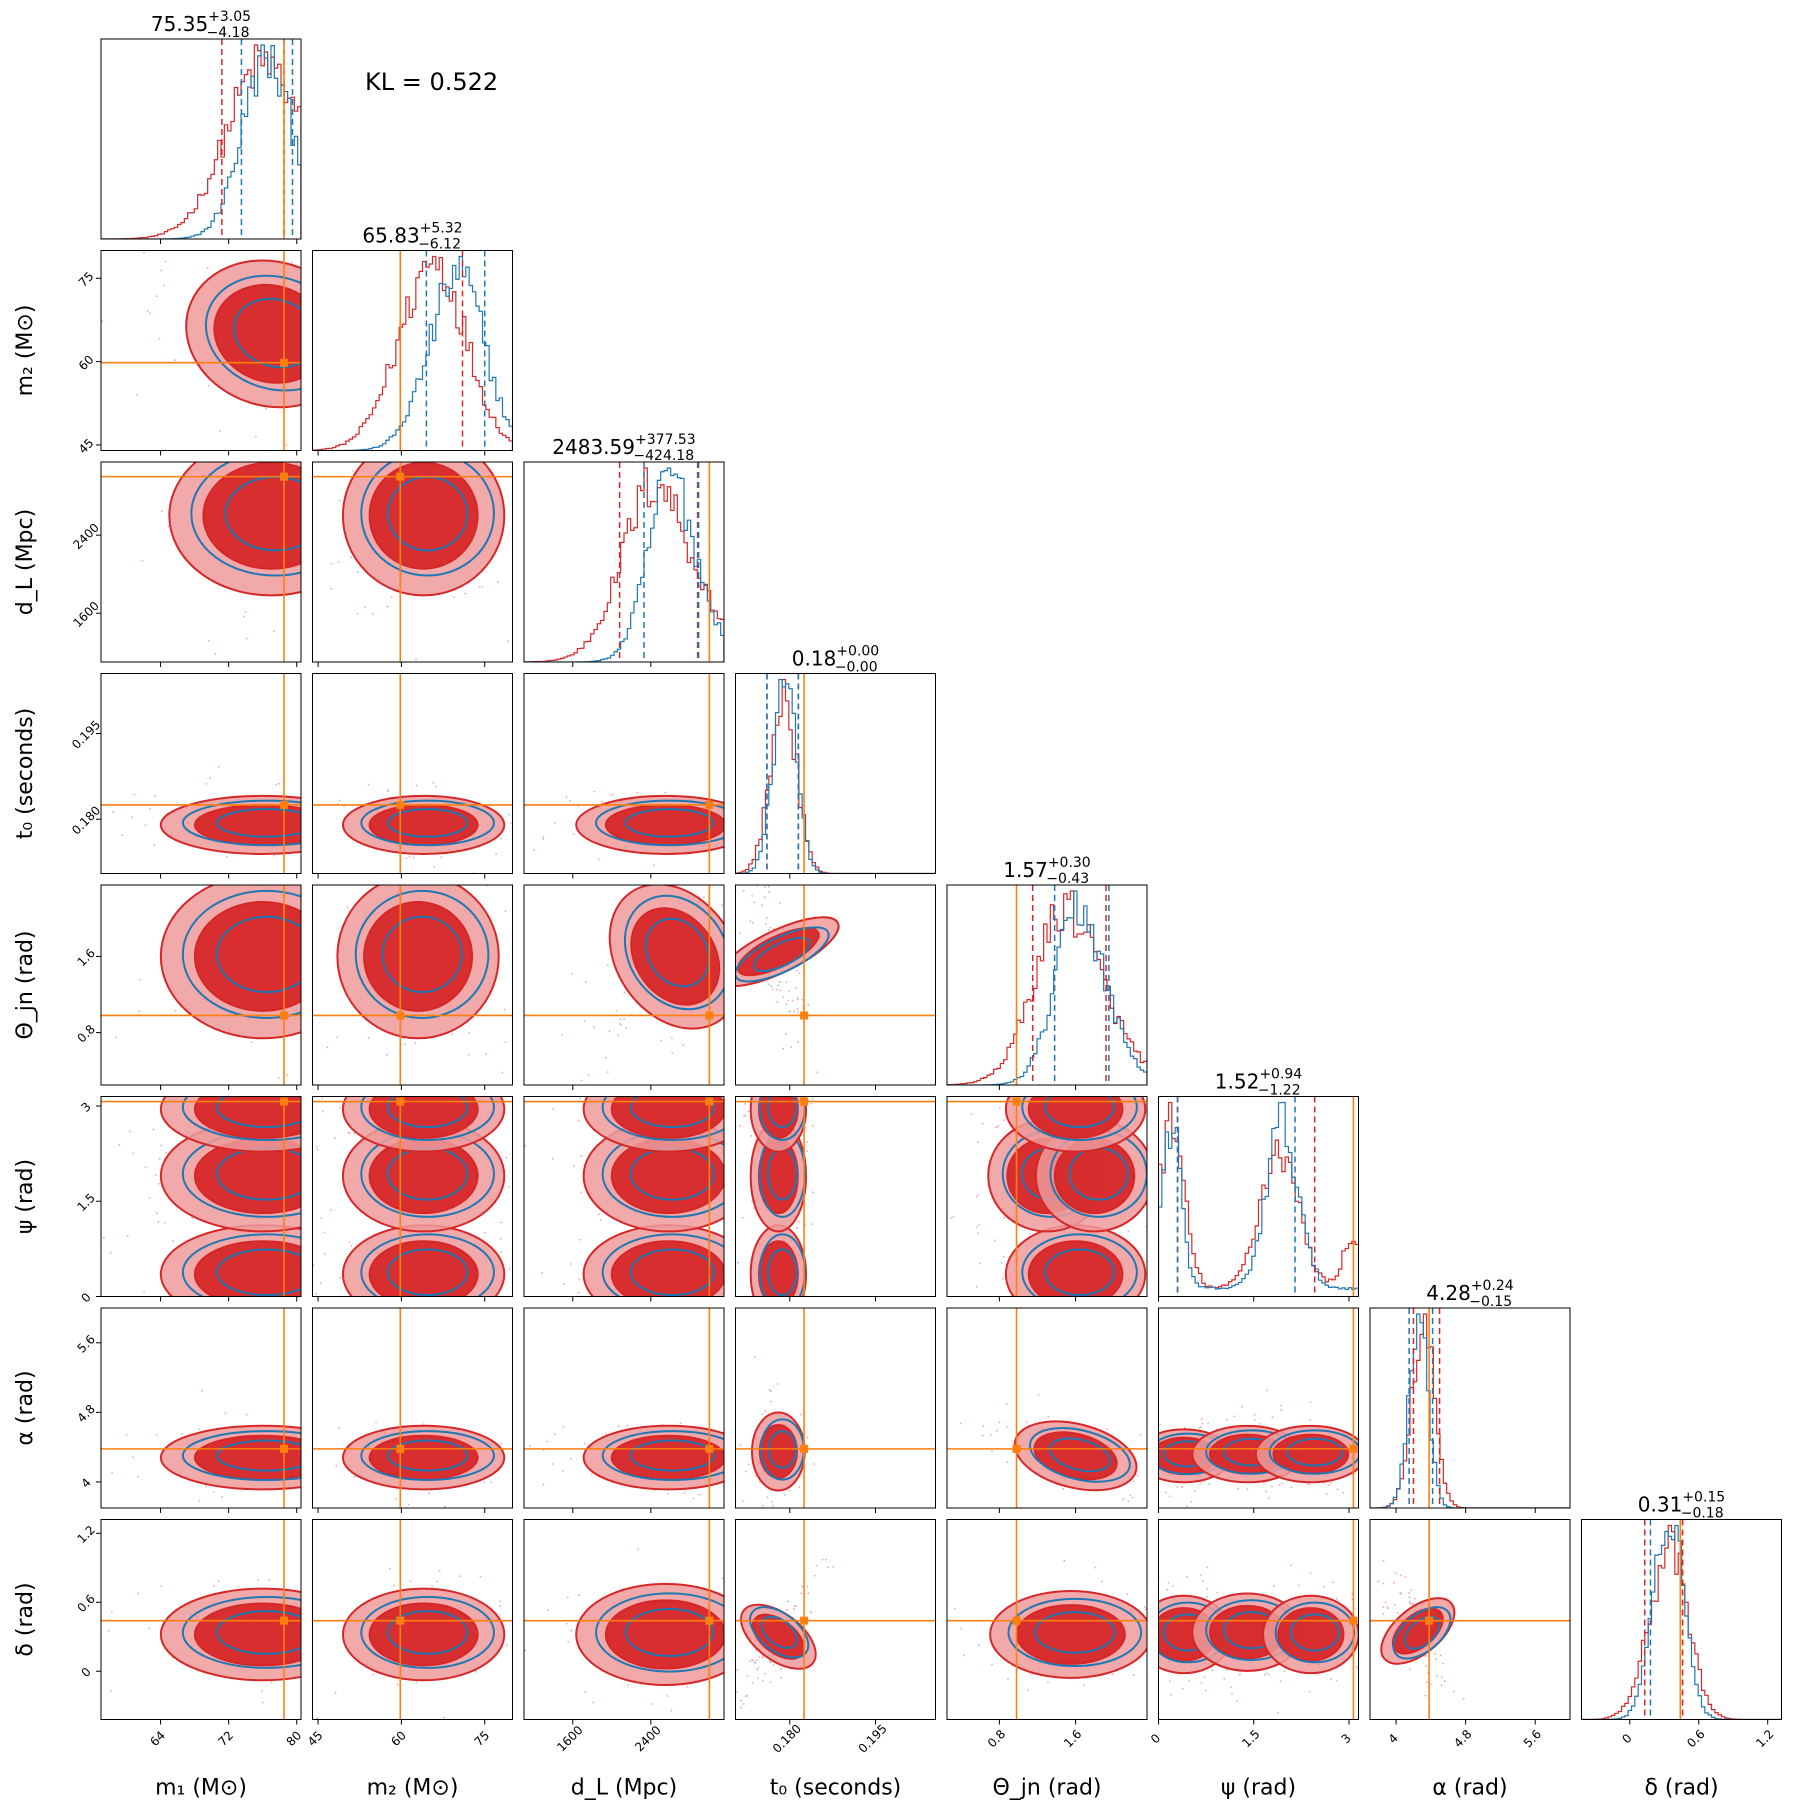 Image resolution: width=1809 pixels, height=1809 pixels. Describe the element at coordinates (413, 1788) in the screenshot. I see `x-axis-label-m2: m₂ (M⊙)` at that location.